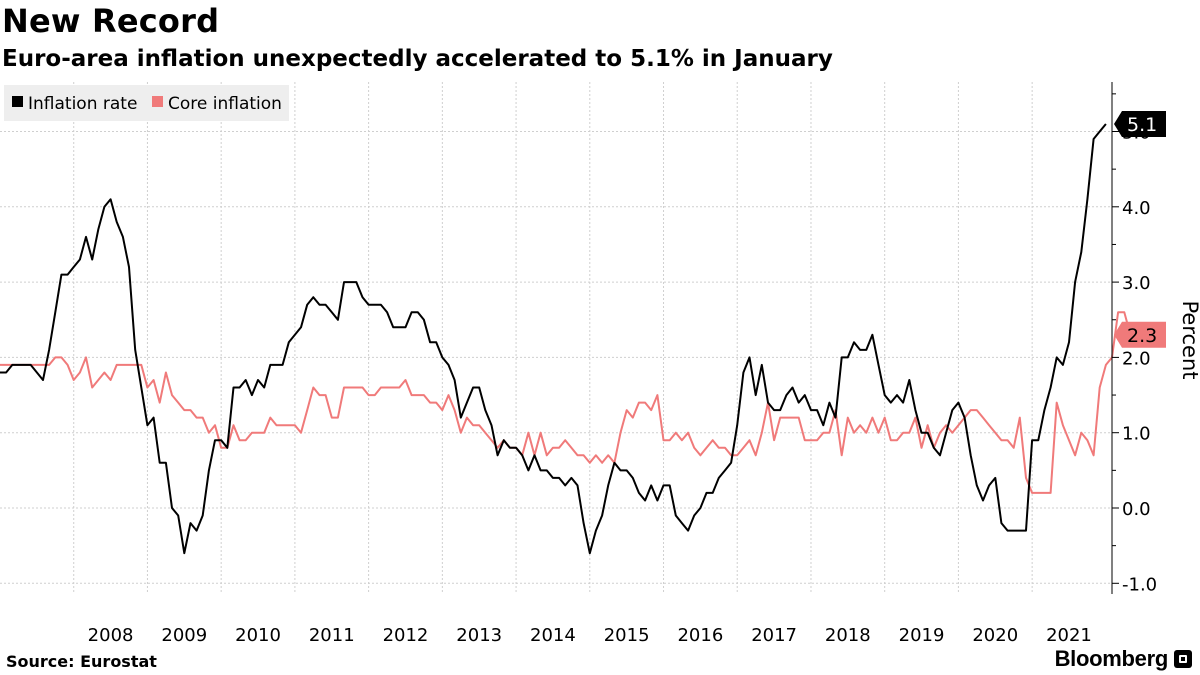  I want to click on y-tick-label: -1.0, so click(1139, 584).